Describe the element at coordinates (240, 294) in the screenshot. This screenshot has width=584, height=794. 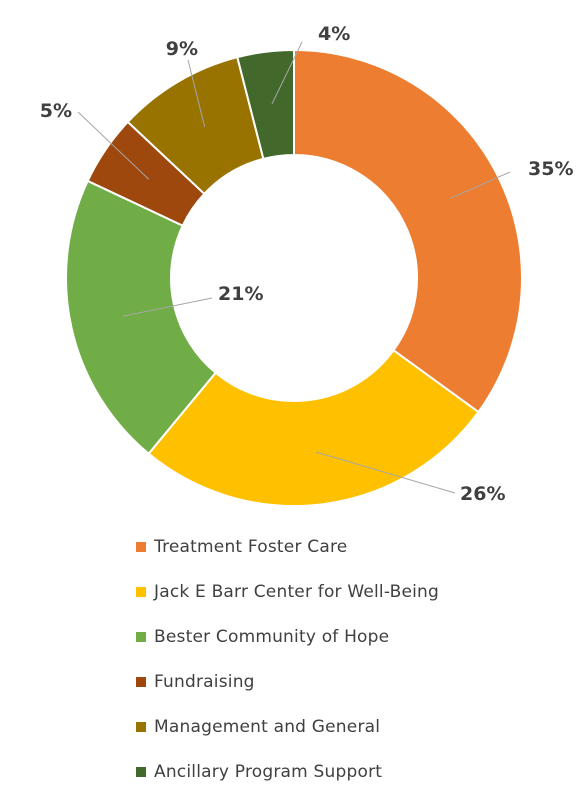
I see `data-label: 21%` at that location.